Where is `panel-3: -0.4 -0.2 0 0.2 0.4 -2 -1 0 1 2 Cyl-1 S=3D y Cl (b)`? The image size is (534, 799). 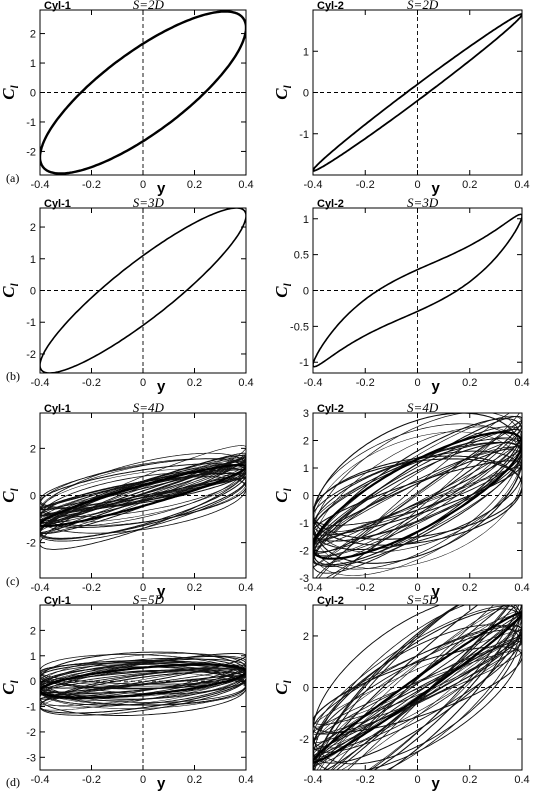
panel-3: -0.4 -0.2 0 0.2 0.4 -2 -1 0 1 2 Cyl-1 S=3D y Cl (b) is located at coordinates (127, 295).